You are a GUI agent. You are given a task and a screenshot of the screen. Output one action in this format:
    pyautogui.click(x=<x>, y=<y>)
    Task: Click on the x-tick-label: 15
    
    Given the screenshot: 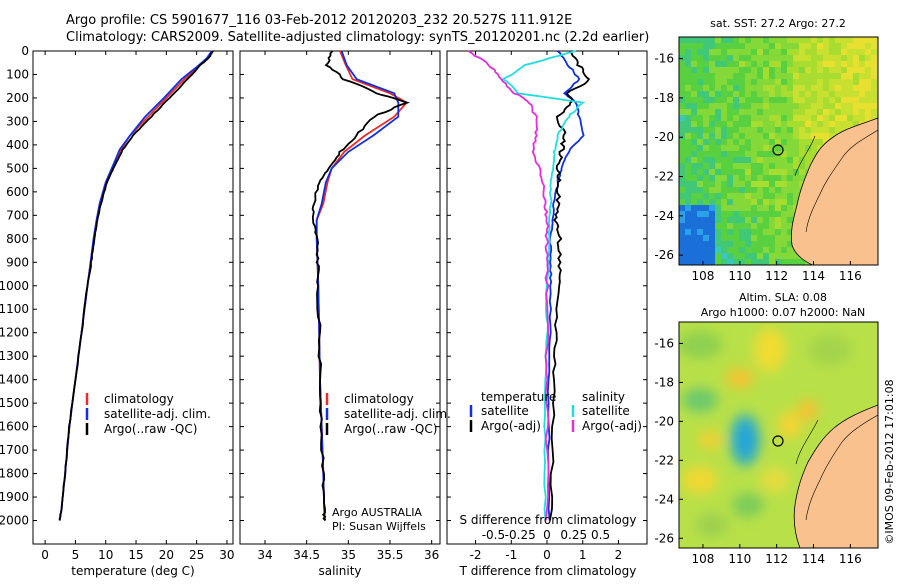 What is the action you would take?
    pyautogui.click(x=135, y=555)
    